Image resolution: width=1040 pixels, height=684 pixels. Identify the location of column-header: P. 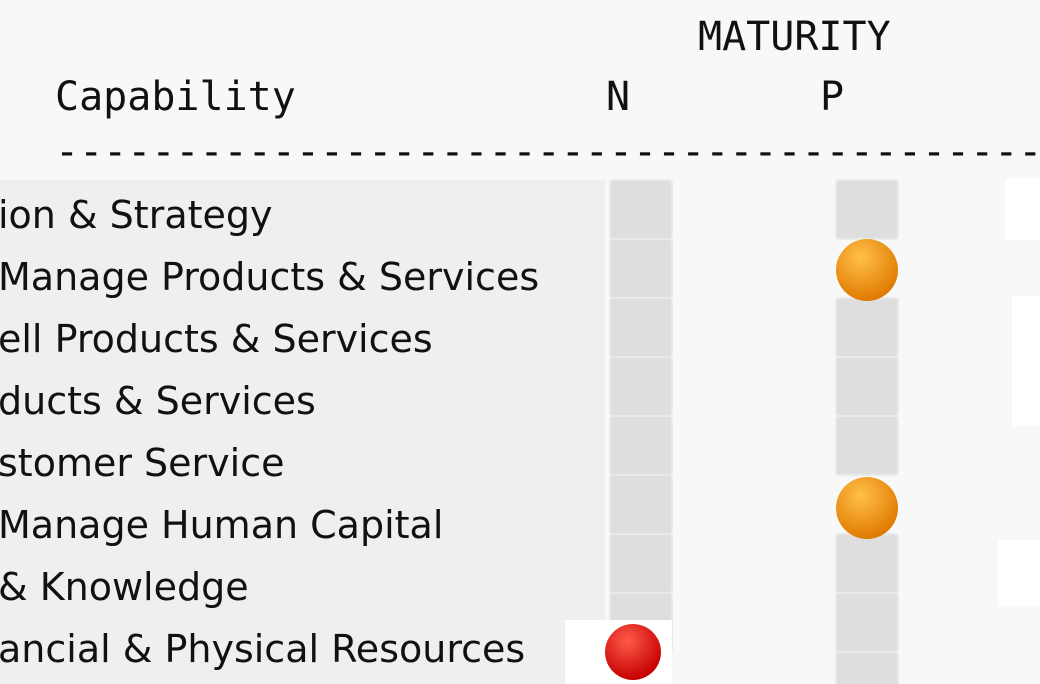
(832, 97).